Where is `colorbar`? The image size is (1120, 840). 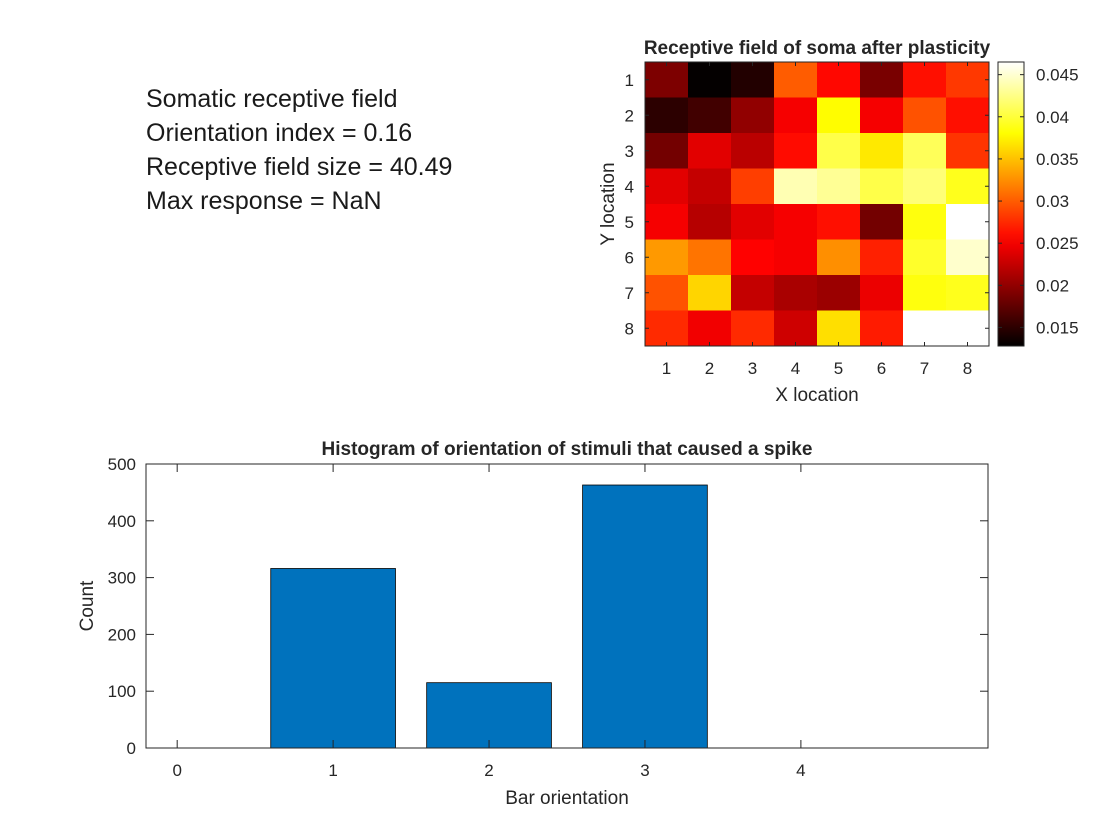
colorbar is located at coordinates (1011, 204).